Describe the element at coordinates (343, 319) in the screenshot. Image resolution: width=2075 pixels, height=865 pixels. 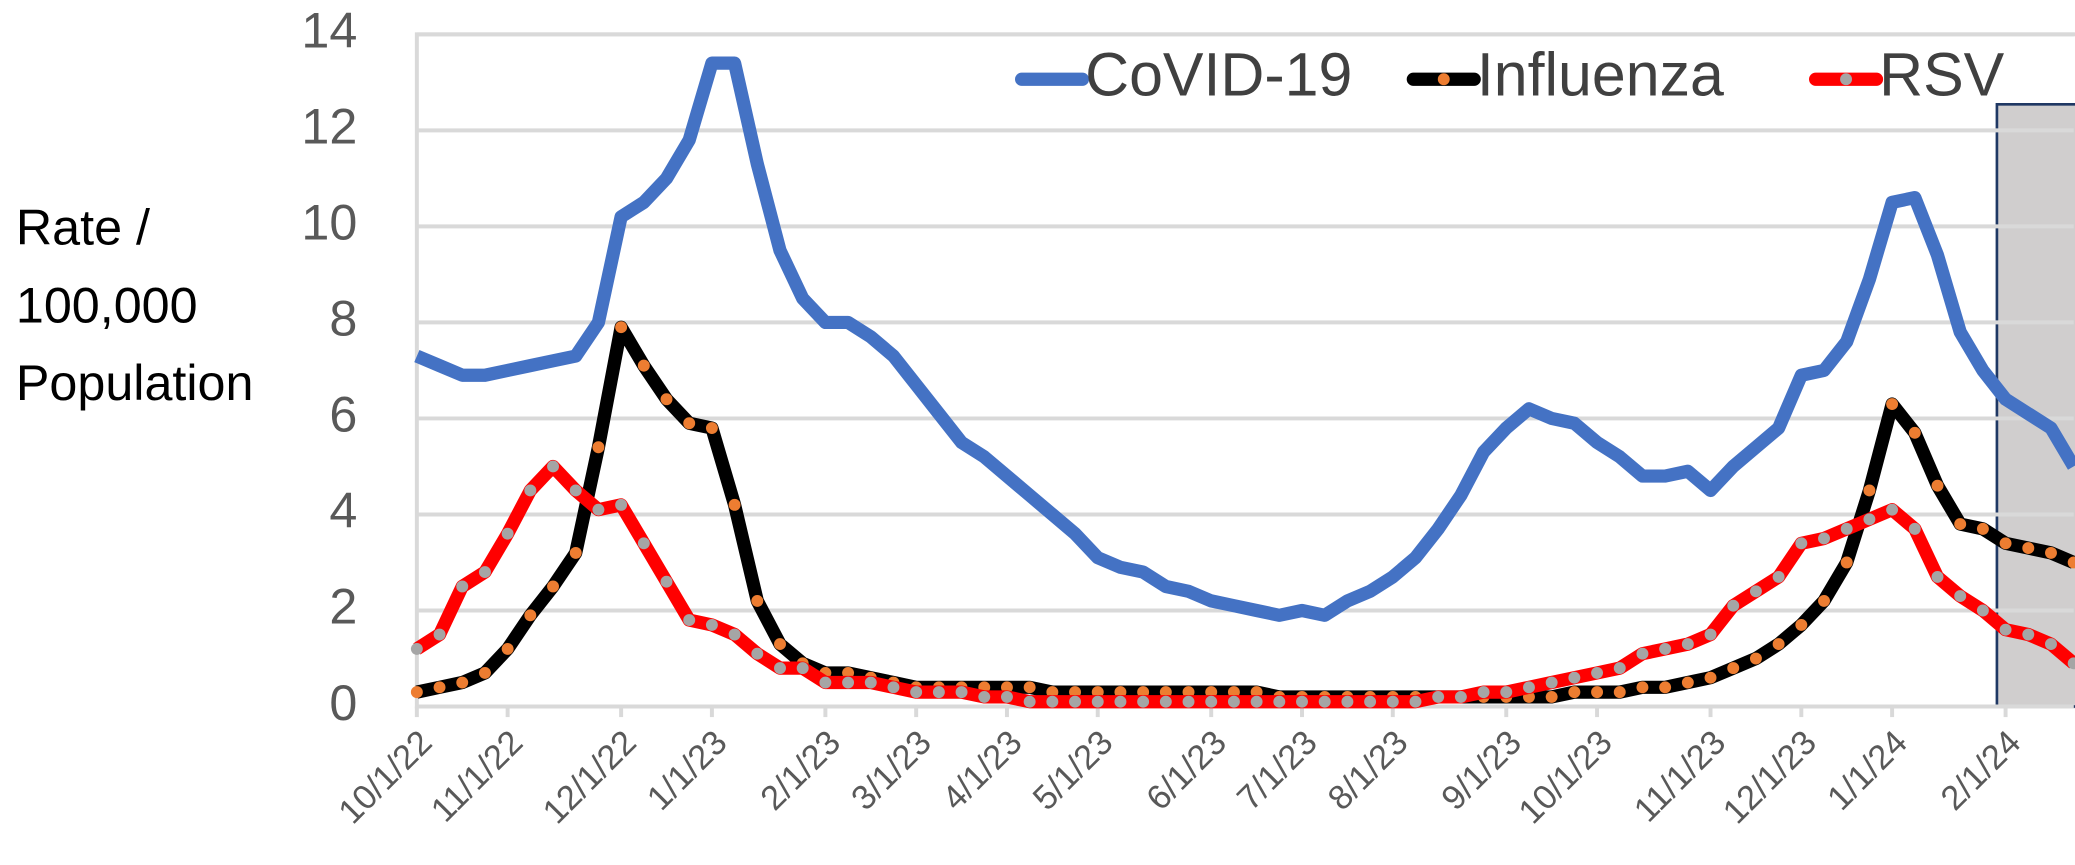
I see `y-tick-label: 8` at that location.